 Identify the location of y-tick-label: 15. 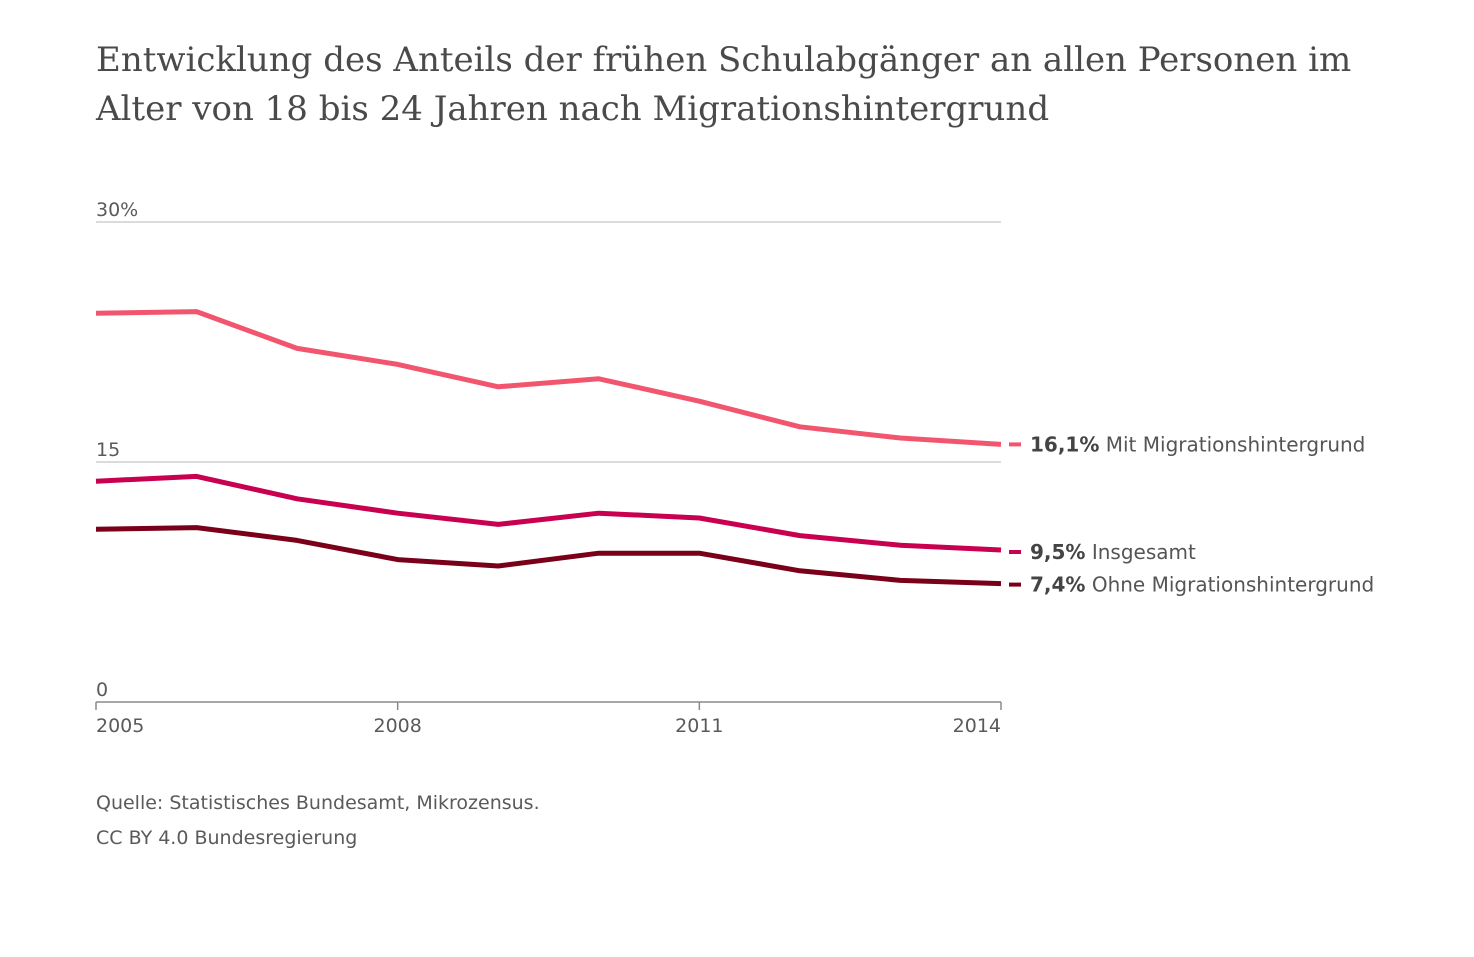
(108, 450).